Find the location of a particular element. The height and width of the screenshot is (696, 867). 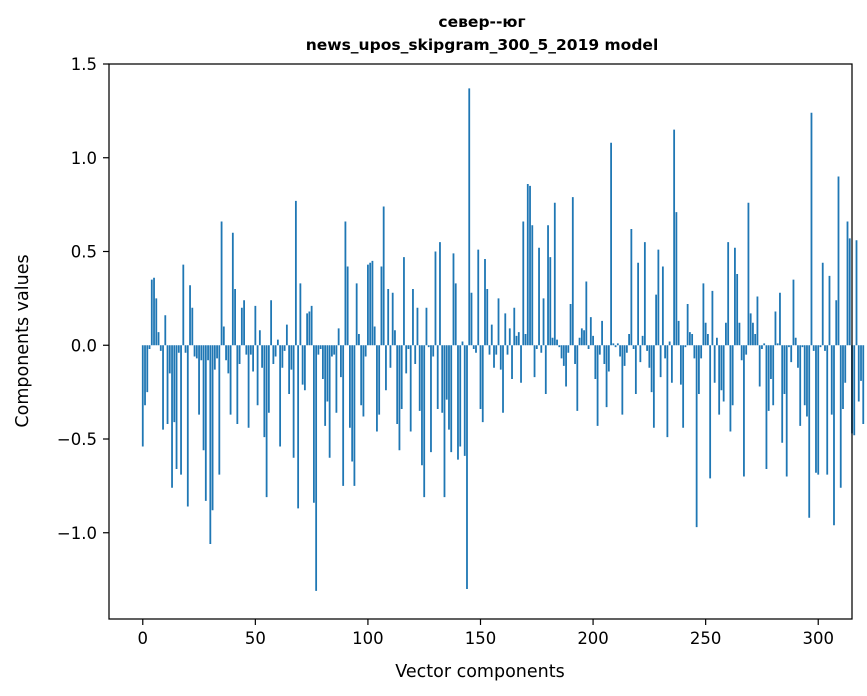

chart-subtitle: news_upos_skipgram_300_5_2019 model is located at coordinates (482, 45).